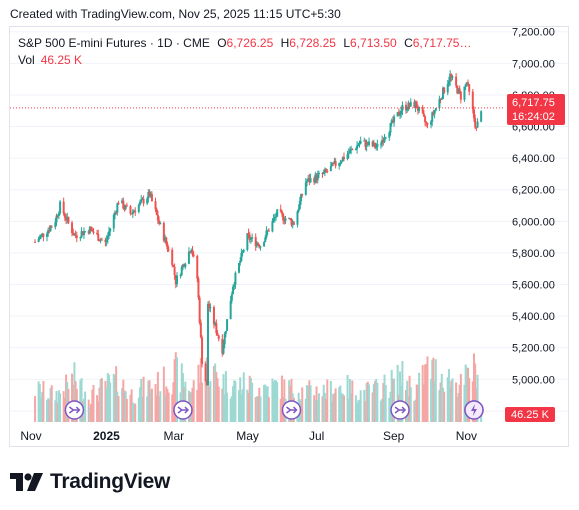  I want to click on tradingview-logo-text: TradingView, so click(110, 481).